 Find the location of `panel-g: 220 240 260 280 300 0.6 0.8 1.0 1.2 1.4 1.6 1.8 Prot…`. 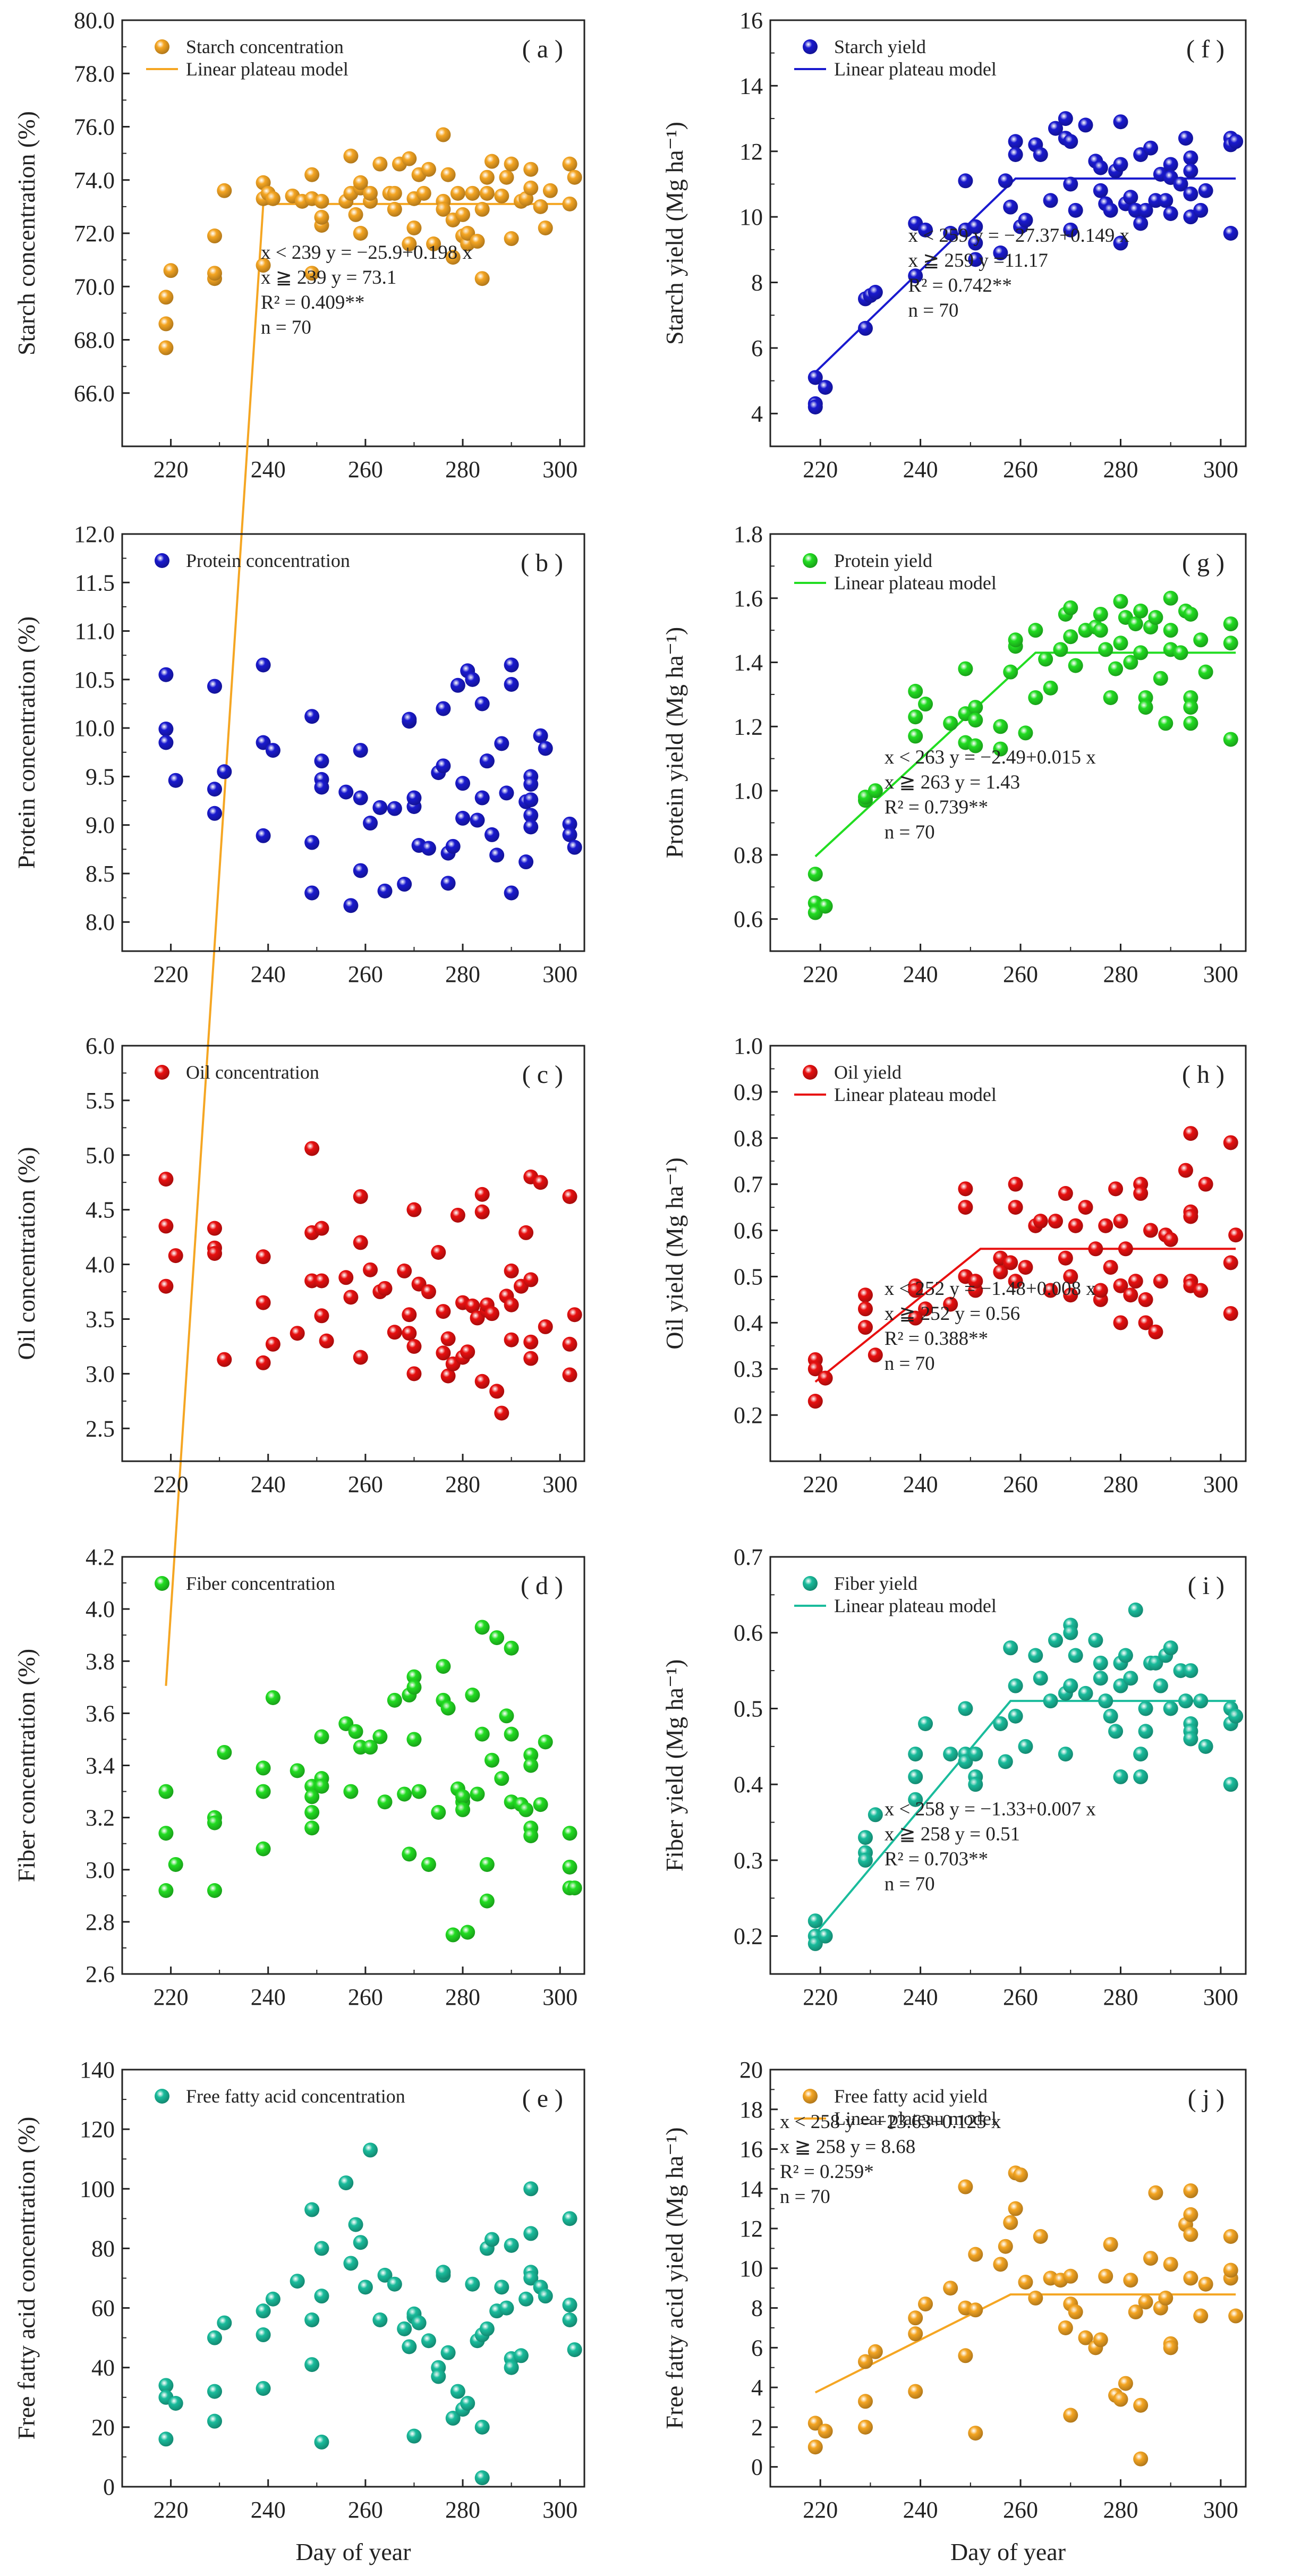

panel-g: 220 240 260 280 300 0.6 0.8 1.0 1.2 1.4 1.6 1.8 Prot… is located at coordinates (954, 754).